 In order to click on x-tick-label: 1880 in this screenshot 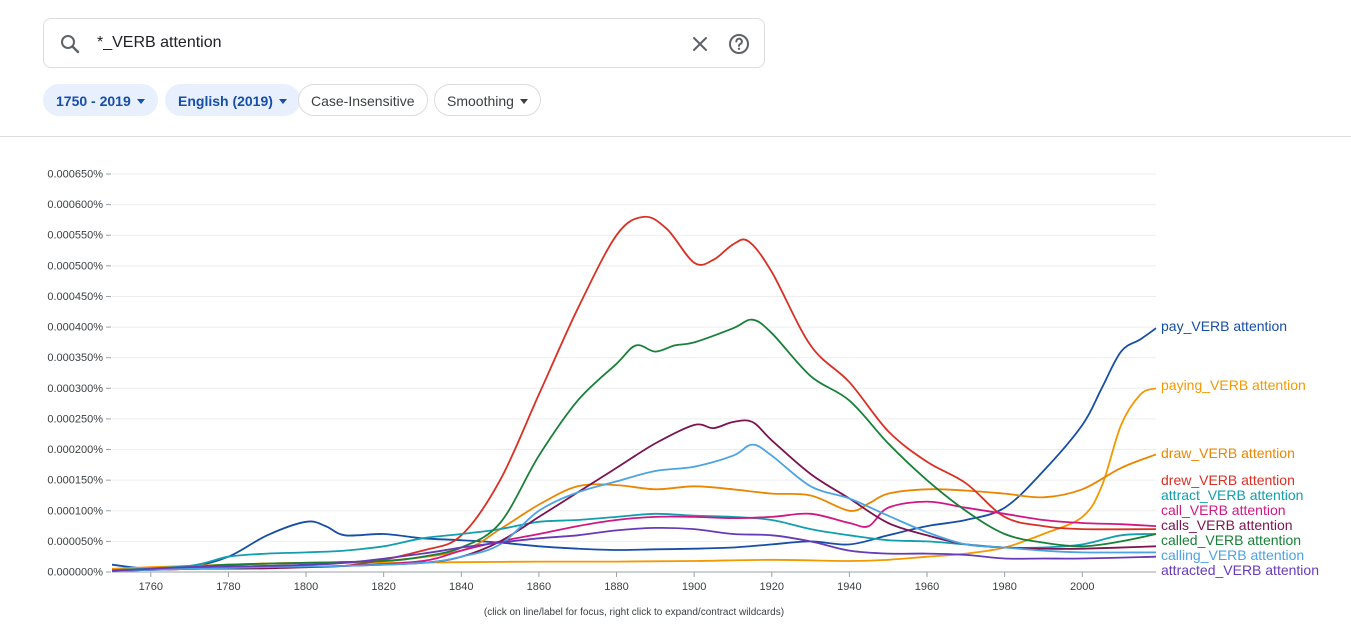, I will do `click(616, 587)`.